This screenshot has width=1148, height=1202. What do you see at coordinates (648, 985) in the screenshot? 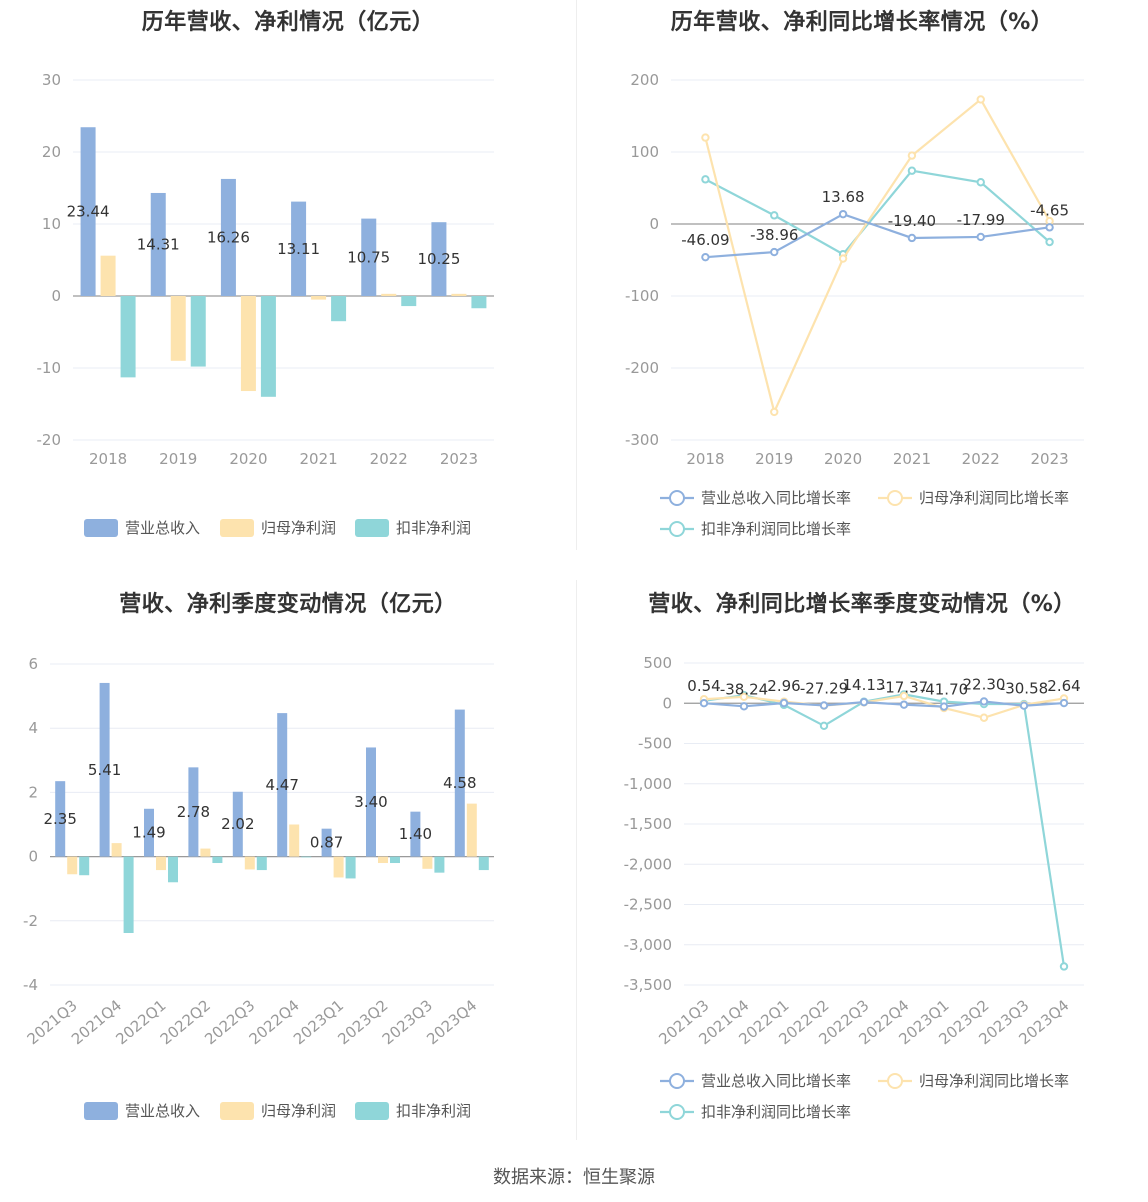
I see `y-tick-label: -3,500` at bounding box center [648, 985].